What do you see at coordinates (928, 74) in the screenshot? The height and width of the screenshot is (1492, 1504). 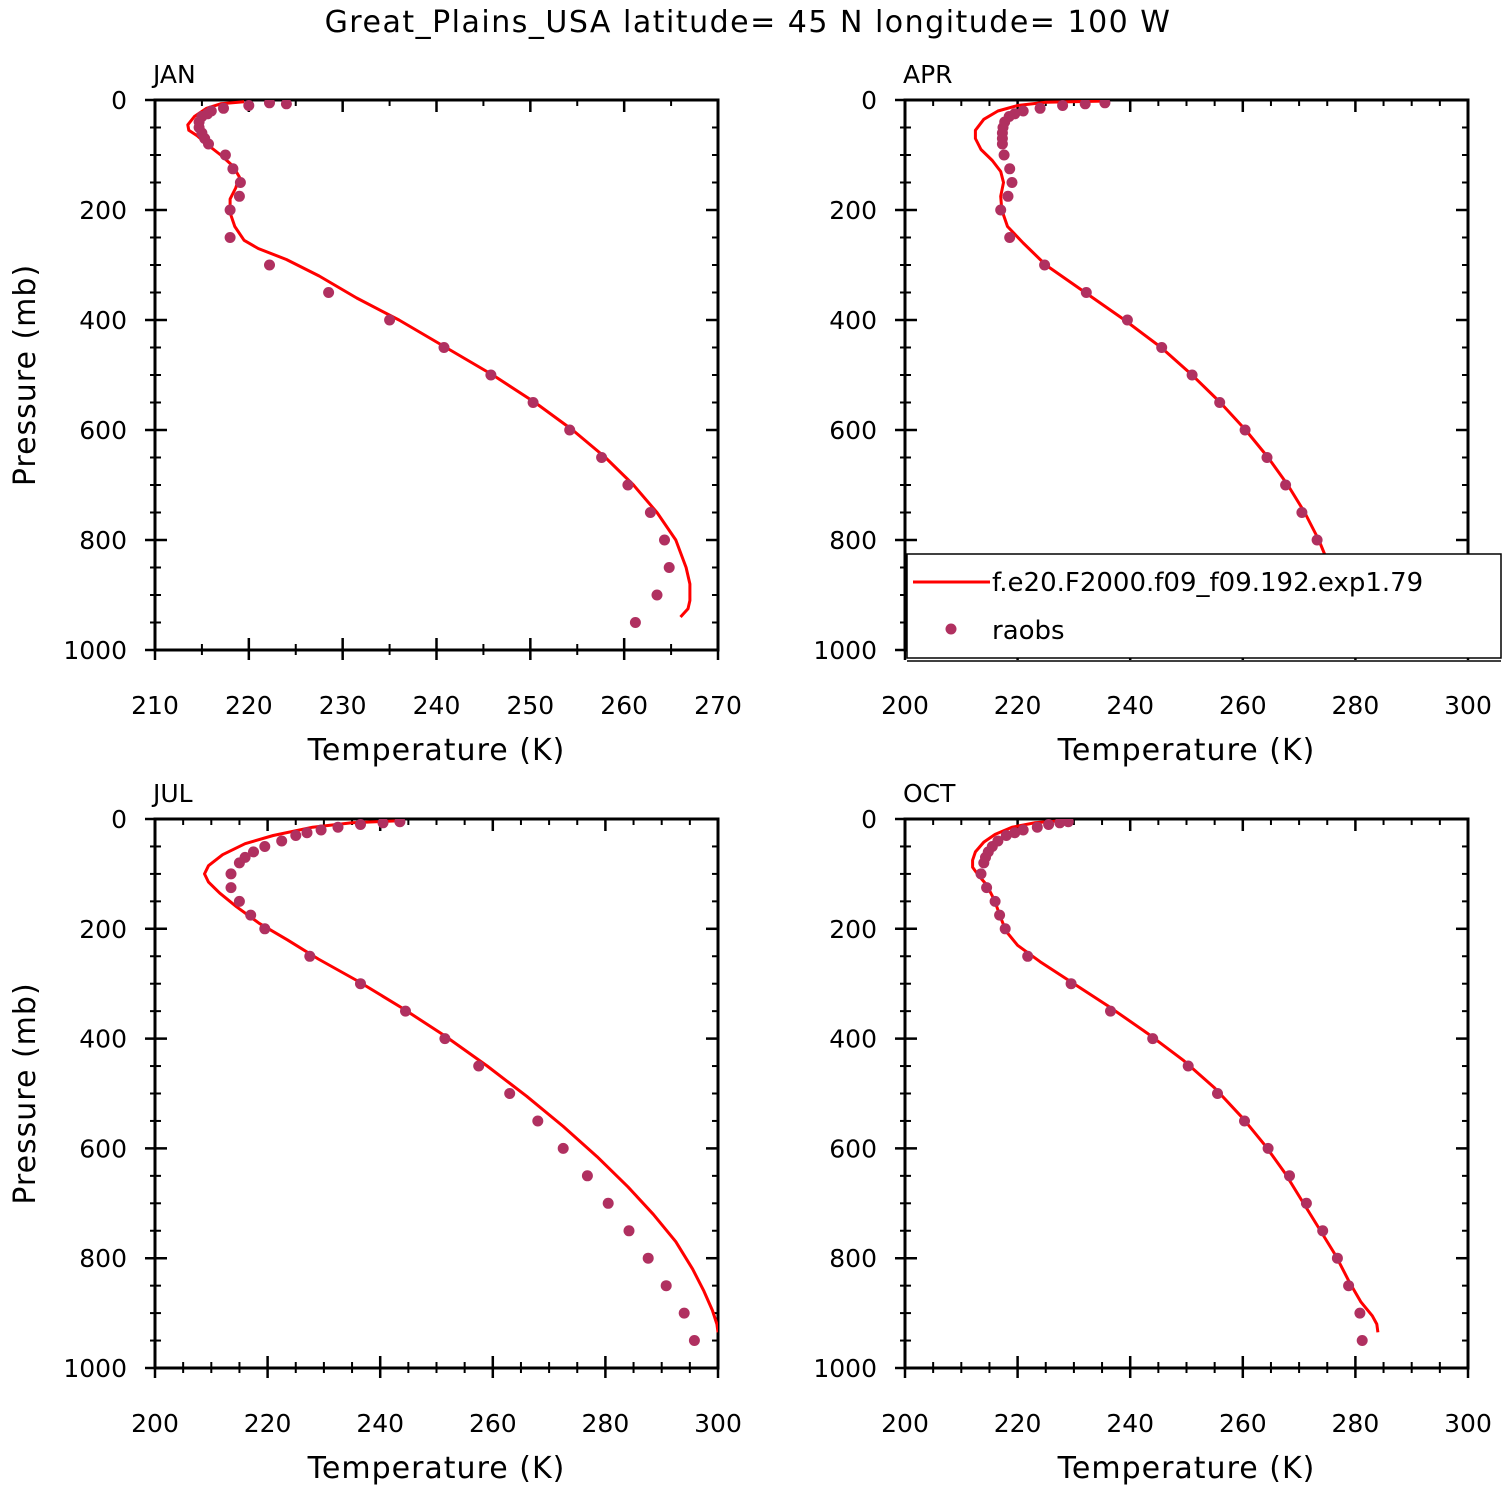 I see `panel-month-label: APR` at bounding box center [928, 74].